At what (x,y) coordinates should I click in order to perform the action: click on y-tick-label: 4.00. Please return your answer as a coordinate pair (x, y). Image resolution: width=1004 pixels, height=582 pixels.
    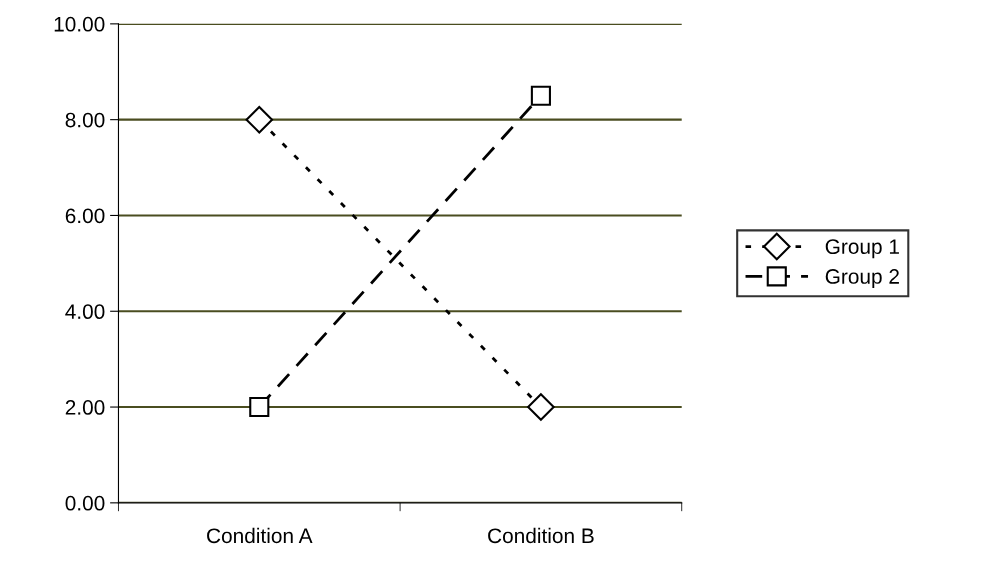
    Looking at the image, I should click on (85, 312).